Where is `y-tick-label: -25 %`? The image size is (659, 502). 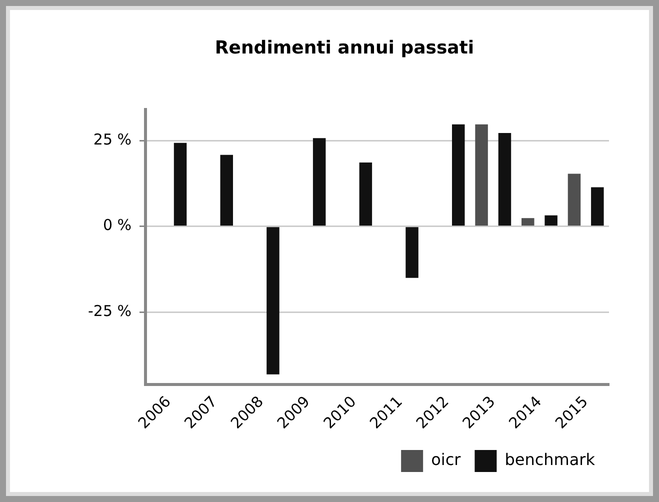 y-tick-label: -25 % is located at coordinates (110, 311).